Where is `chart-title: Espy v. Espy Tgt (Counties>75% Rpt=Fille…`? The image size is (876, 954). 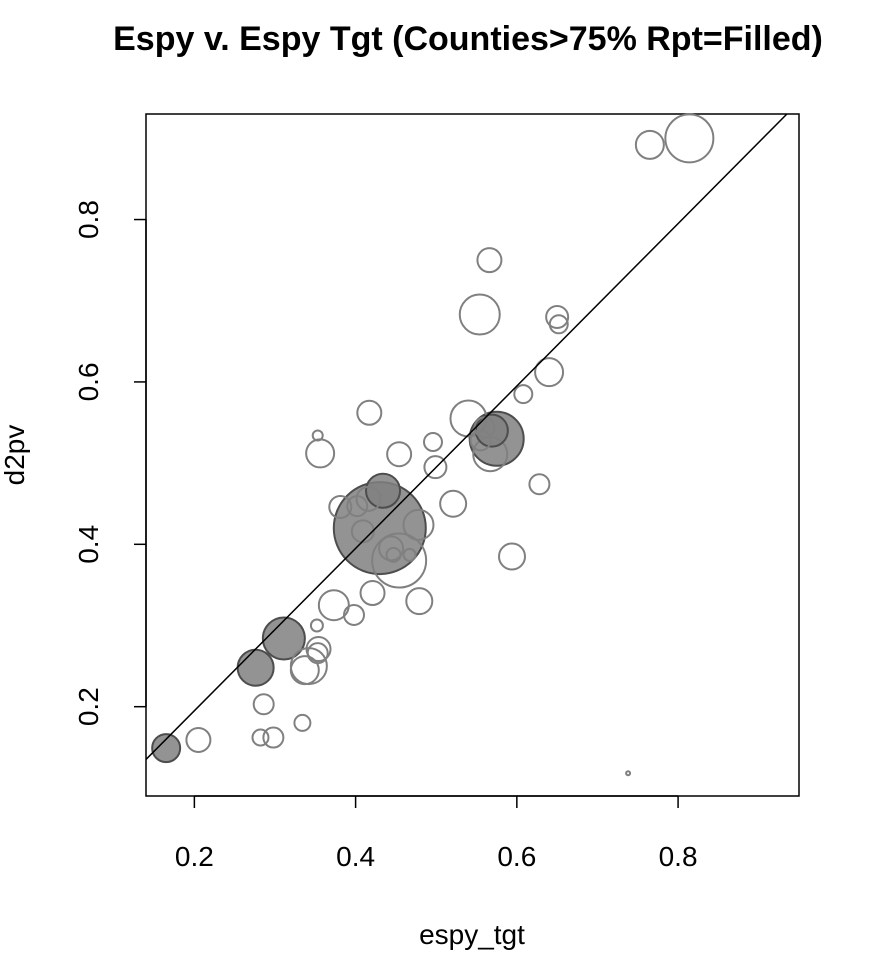 chart-title: Espy v. Espy Tgt (Counties>75% Rpt=Fille… is located at coordinates (468, 39).